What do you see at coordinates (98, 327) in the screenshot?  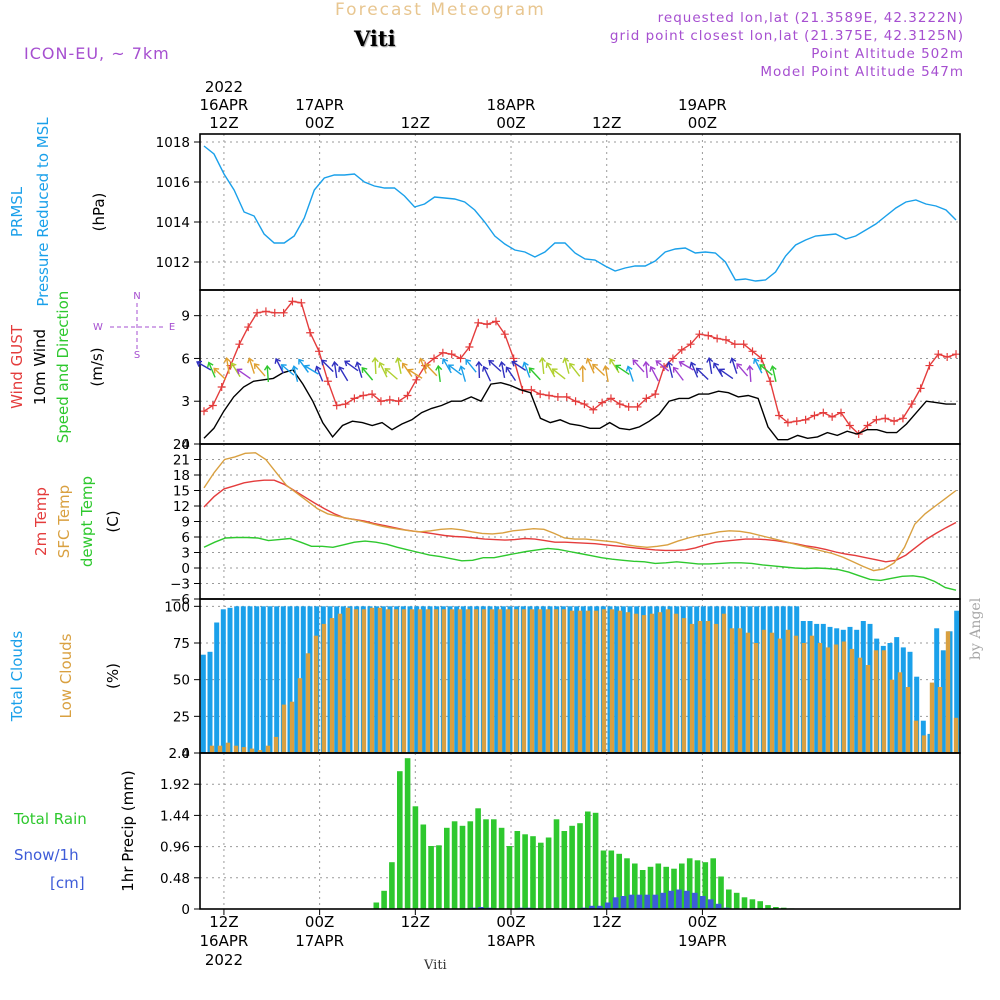 I see `compass-west: W` at bounding box center [98, 327].